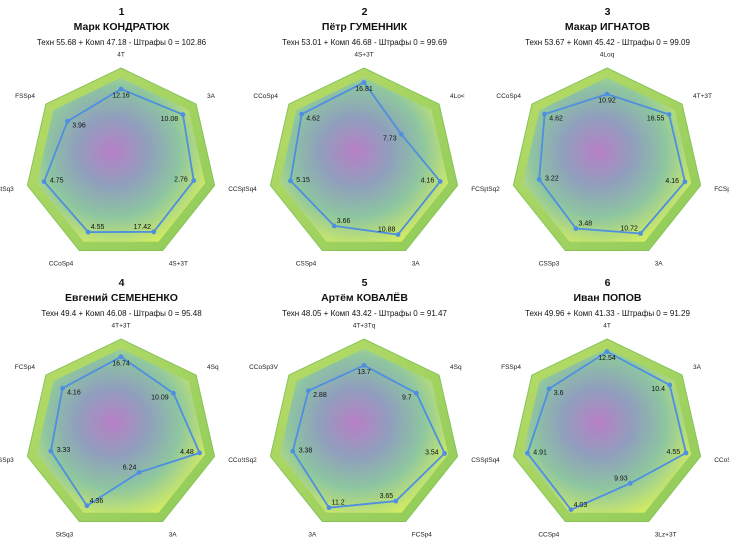  What do you see at coordinates (364, 89) in the screenshot?
I see `data-label: 16.81` at bounding box center [364, 89].